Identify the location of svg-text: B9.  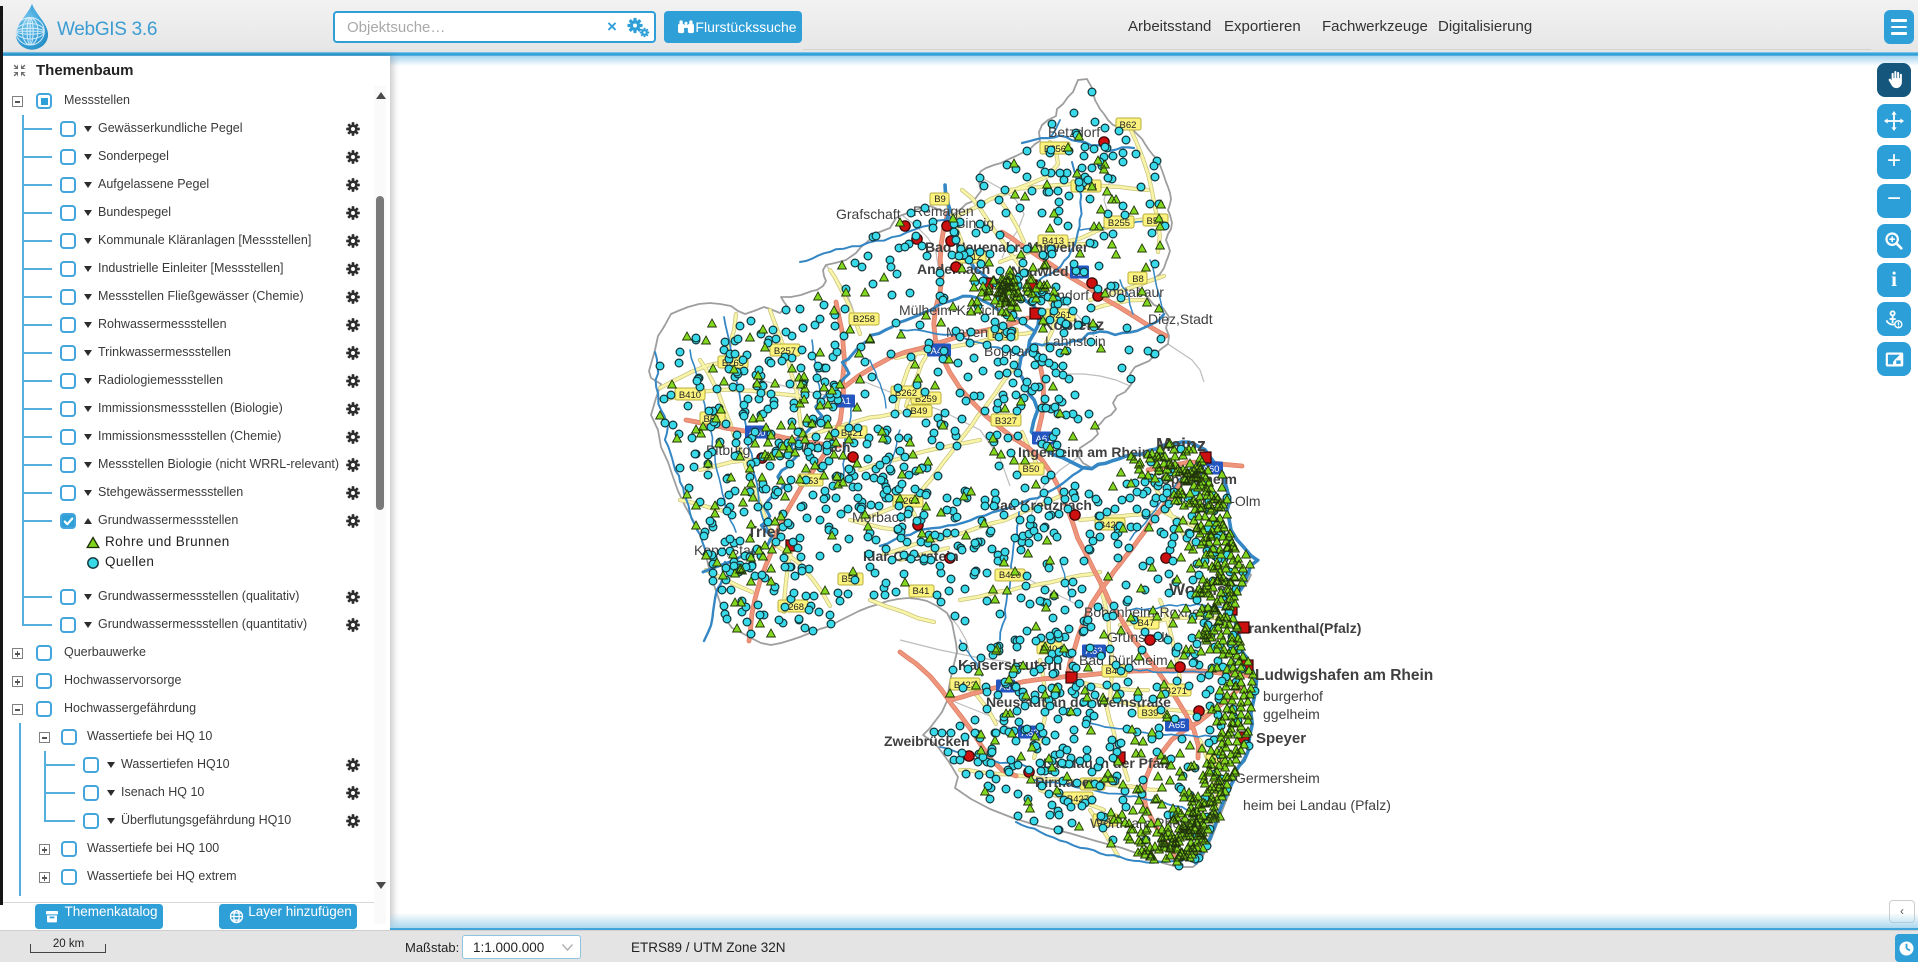
(940, 199).